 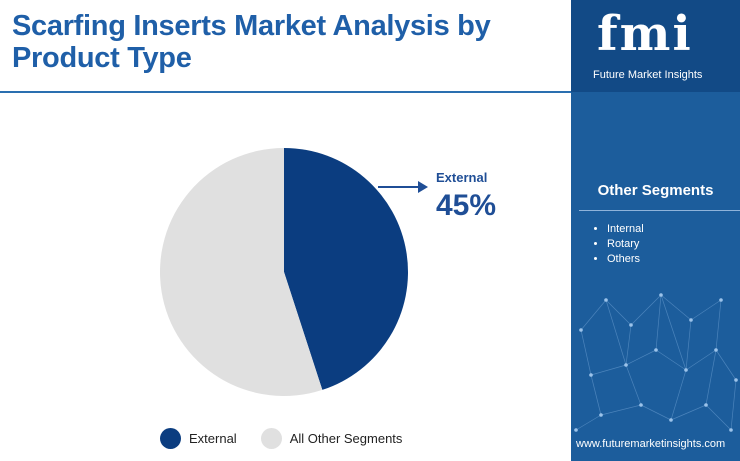 I want to click on pie-slice-external, so click(x=346, y=269).